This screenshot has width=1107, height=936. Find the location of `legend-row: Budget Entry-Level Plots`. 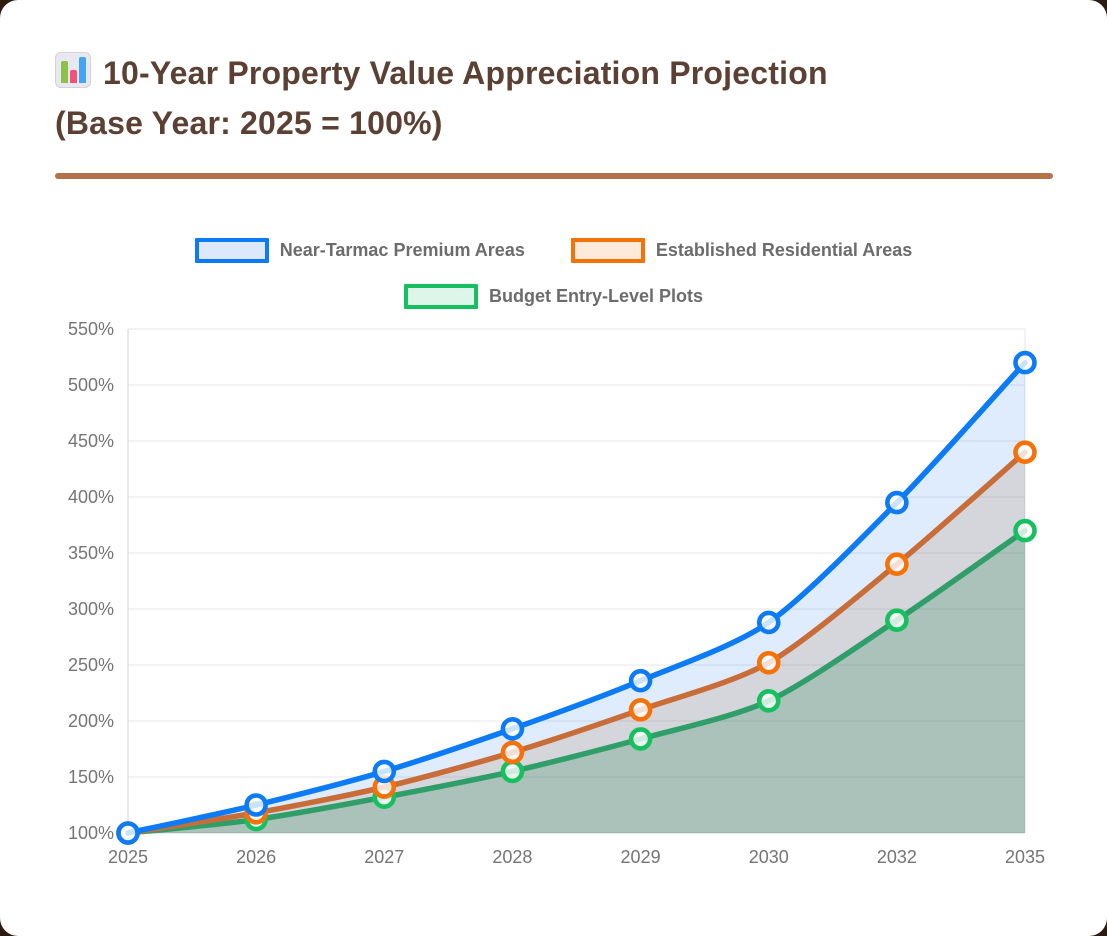

legend-row: Budget Entry-Level Plots is located at coordinates (553, 296).